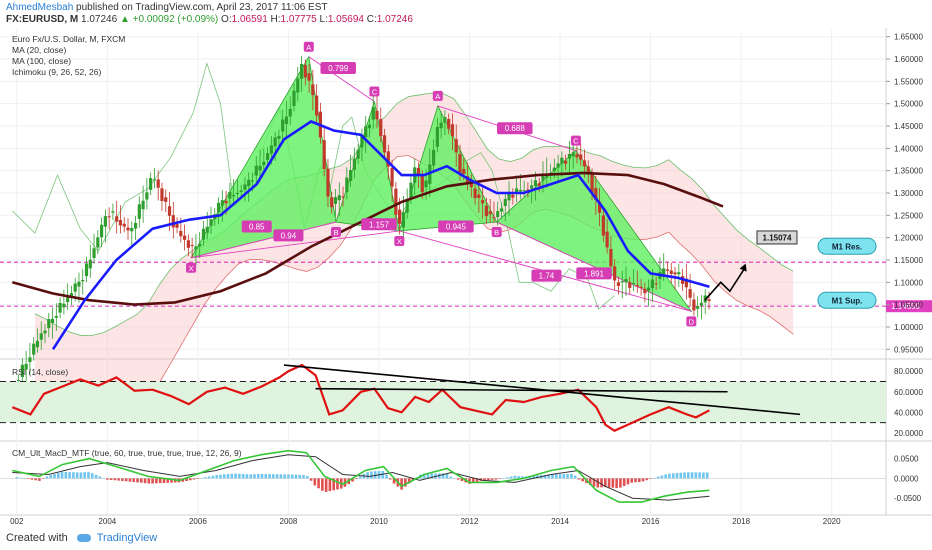  Describe the element at coordinates (777, 237) in the screenshot. I see `target-label-box` at that location.